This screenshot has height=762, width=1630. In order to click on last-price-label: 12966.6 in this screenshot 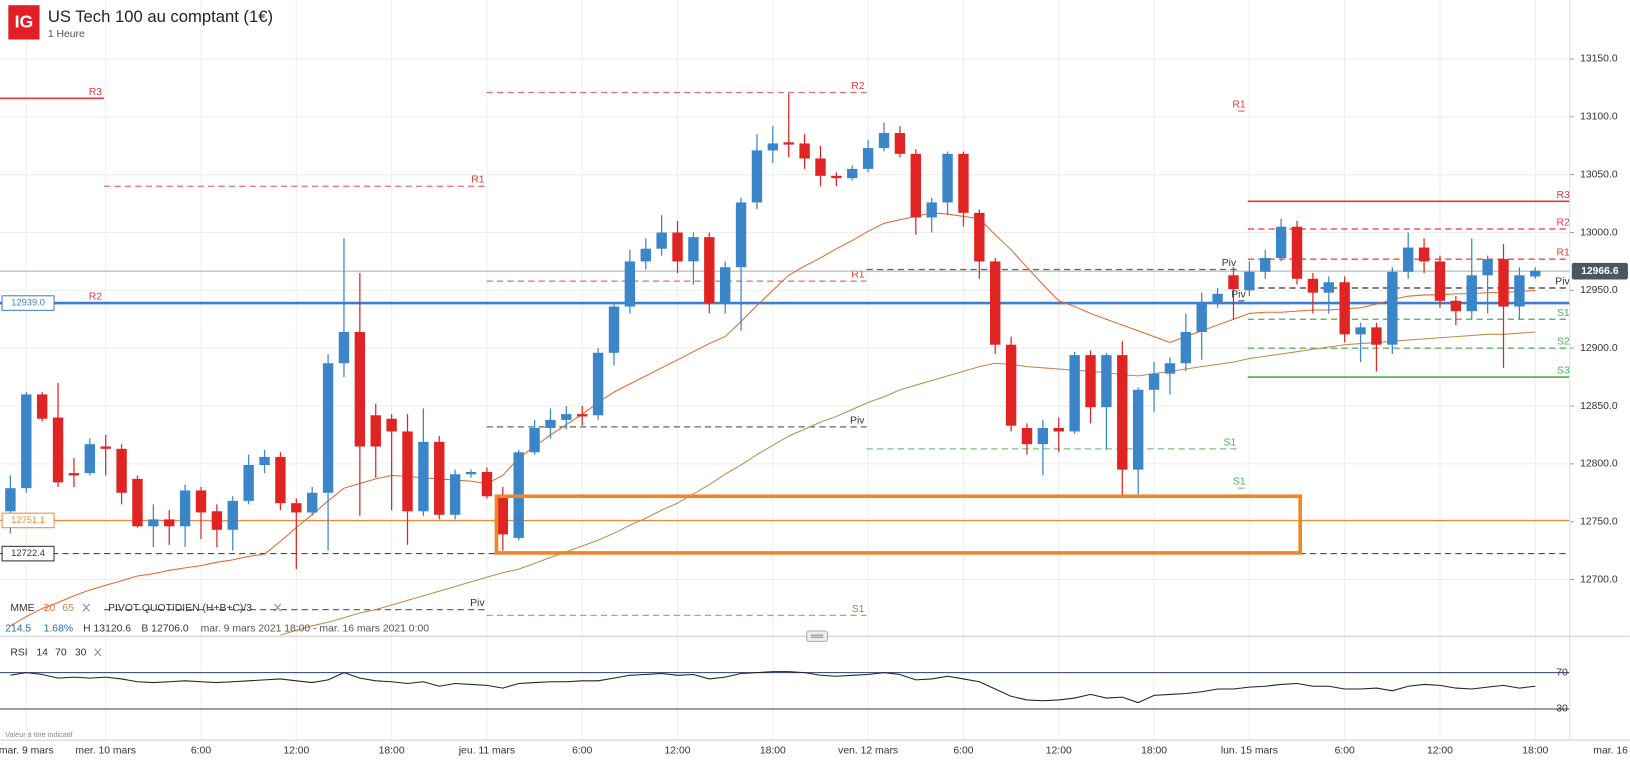, I will do `click(1600, 271)`.